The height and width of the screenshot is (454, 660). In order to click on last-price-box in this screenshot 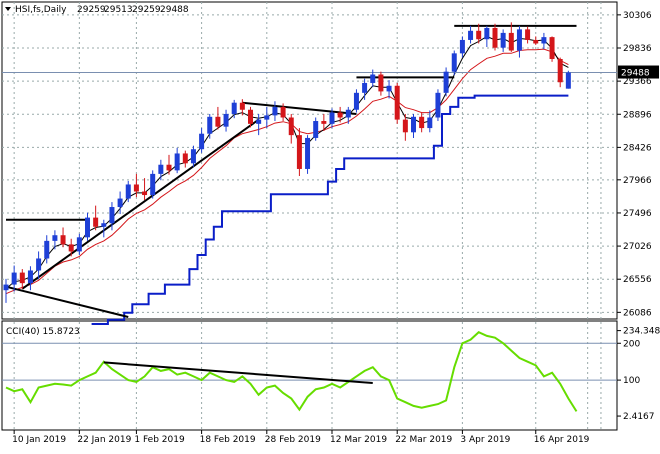, I will do `click(638, 72)`.